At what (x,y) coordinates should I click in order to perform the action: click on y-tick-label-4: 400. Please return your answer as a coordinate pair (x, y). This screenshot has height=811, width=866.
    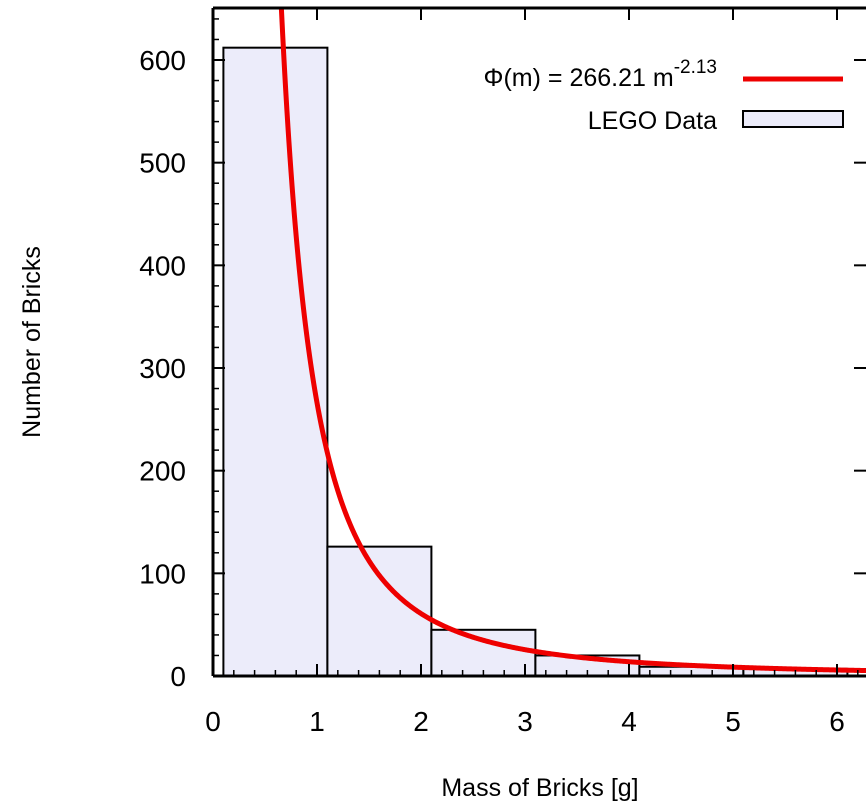
    Looking at the image, I should click on (162, 265).